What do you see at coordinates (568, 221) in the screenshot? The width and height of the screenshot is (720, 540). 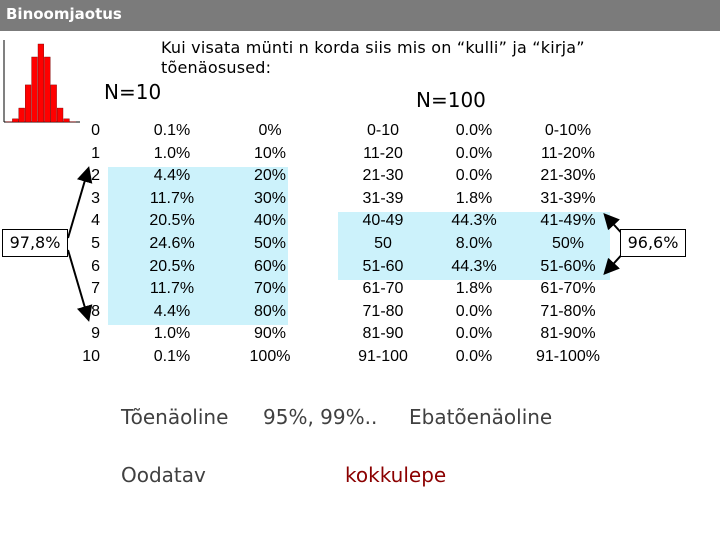 I see `n100-share-cell-4: 41-49%` at bounding box center [568, 221].